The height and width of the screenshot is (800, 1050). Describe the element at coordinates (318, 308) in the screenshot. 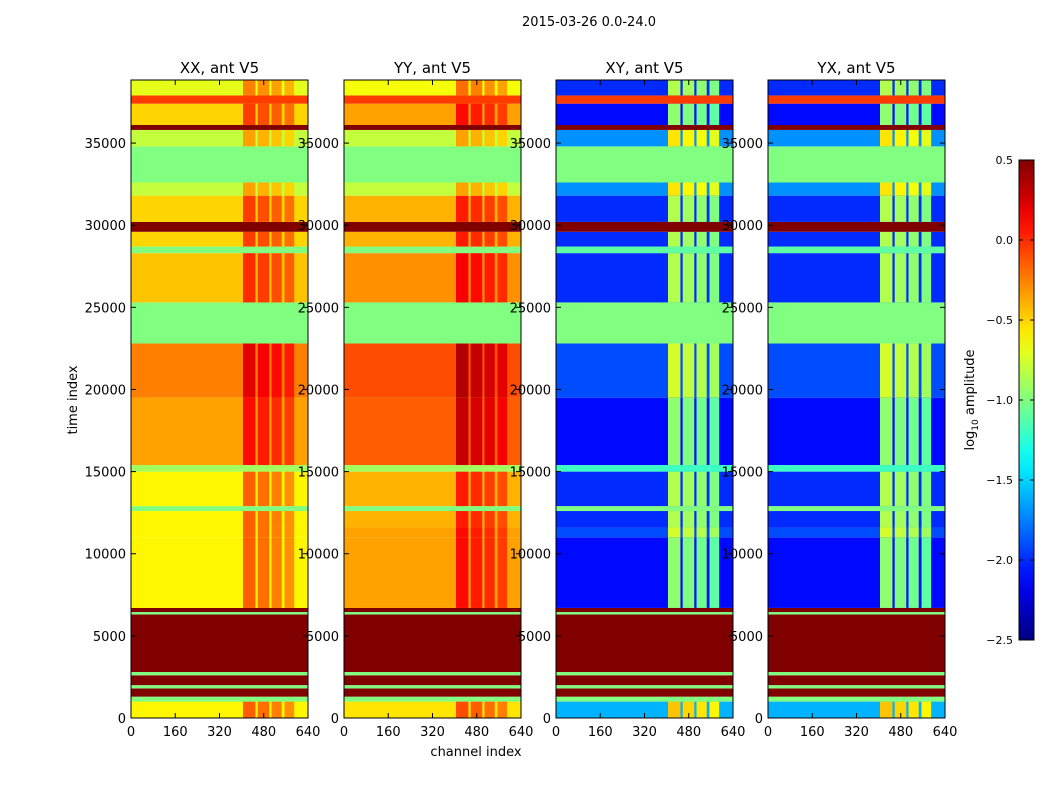

I see `y-tick-label: 25000` at that location.